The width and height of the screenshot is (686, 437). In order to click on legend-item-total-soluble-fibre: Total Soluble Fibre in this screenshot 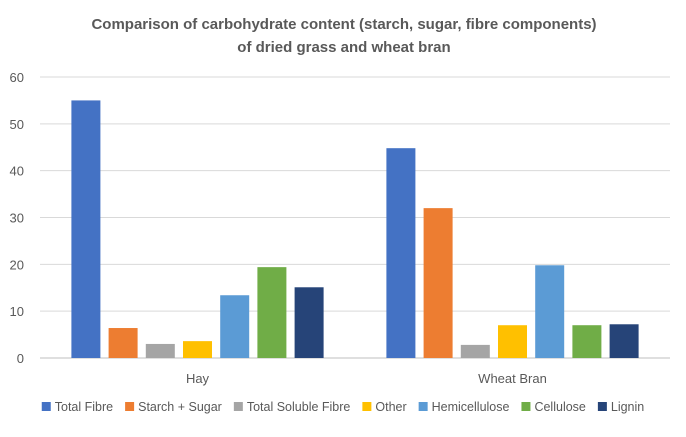, I will do `click(292, 407)`.